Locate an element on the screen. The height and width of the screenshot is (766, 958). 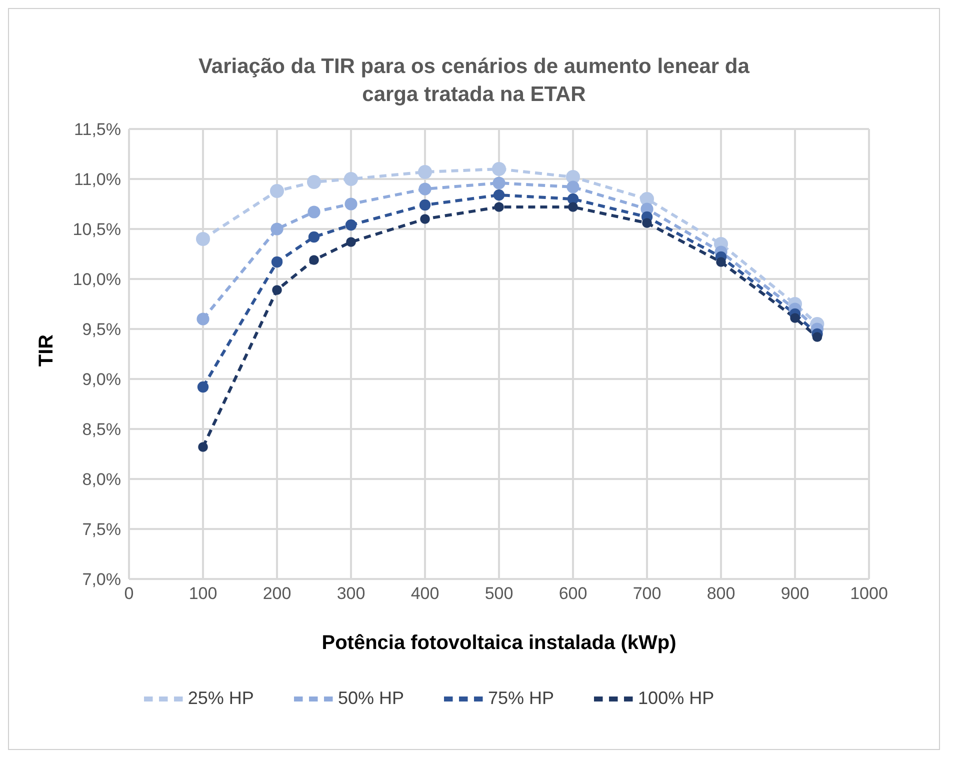
chart-title: Variação da TIR para os cenários de aumento lenear da carga tratada na ETAR is located at coordinates (474, 81).